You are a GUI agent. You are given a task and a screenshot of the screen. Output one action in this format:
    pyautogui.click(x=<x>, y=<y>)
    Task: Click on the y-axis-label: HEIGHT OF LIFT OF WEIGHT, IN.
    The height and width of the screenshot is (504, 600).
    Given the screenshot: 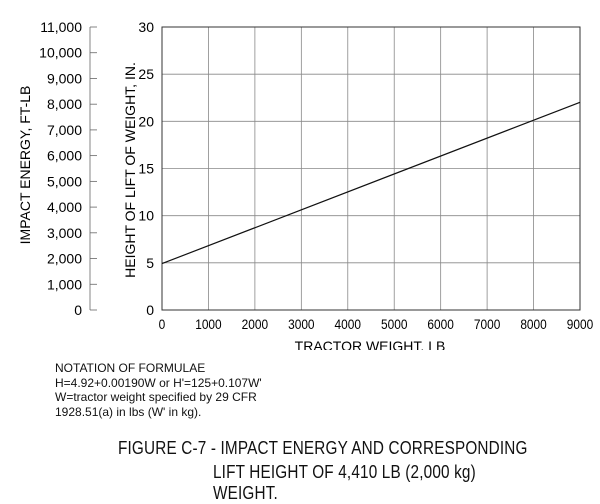 What is the action you would take?
    pyautogui.click(x=130, y=170)
    